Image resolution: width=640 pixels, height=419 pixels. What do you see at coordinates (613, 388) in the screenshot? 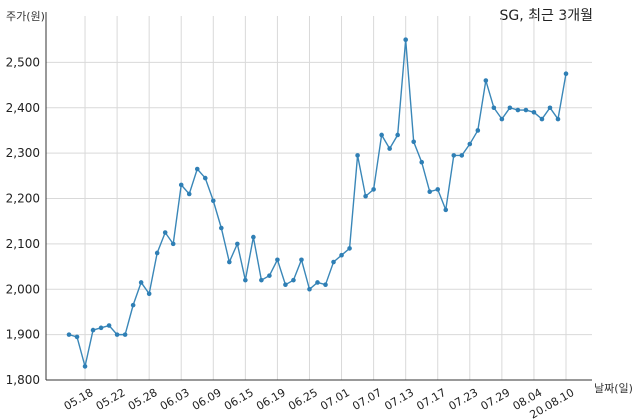
I see `x-axis-label: 날짜(일)` at bounding box center [613, 388].